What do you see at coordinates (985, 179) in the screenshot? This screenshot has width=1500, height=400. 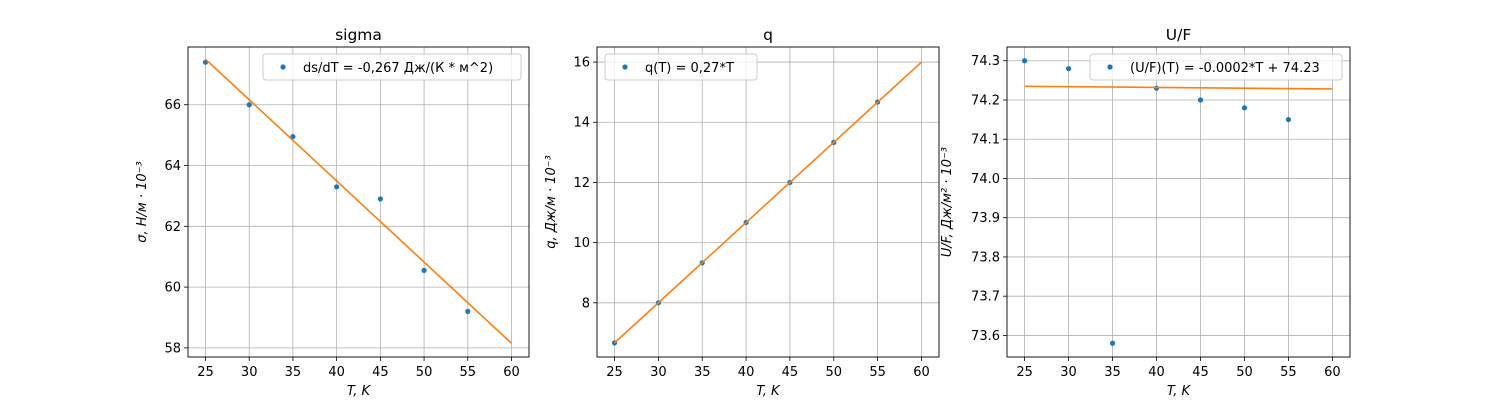 I see `y-tick-label: 74.0` at bounding box center [985, 179].